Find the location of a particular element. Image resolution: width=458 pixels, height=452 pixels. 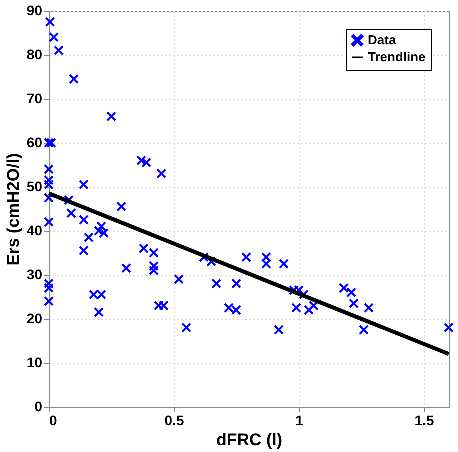

y-tick-label: 20 is located at coordinates (34, 318).